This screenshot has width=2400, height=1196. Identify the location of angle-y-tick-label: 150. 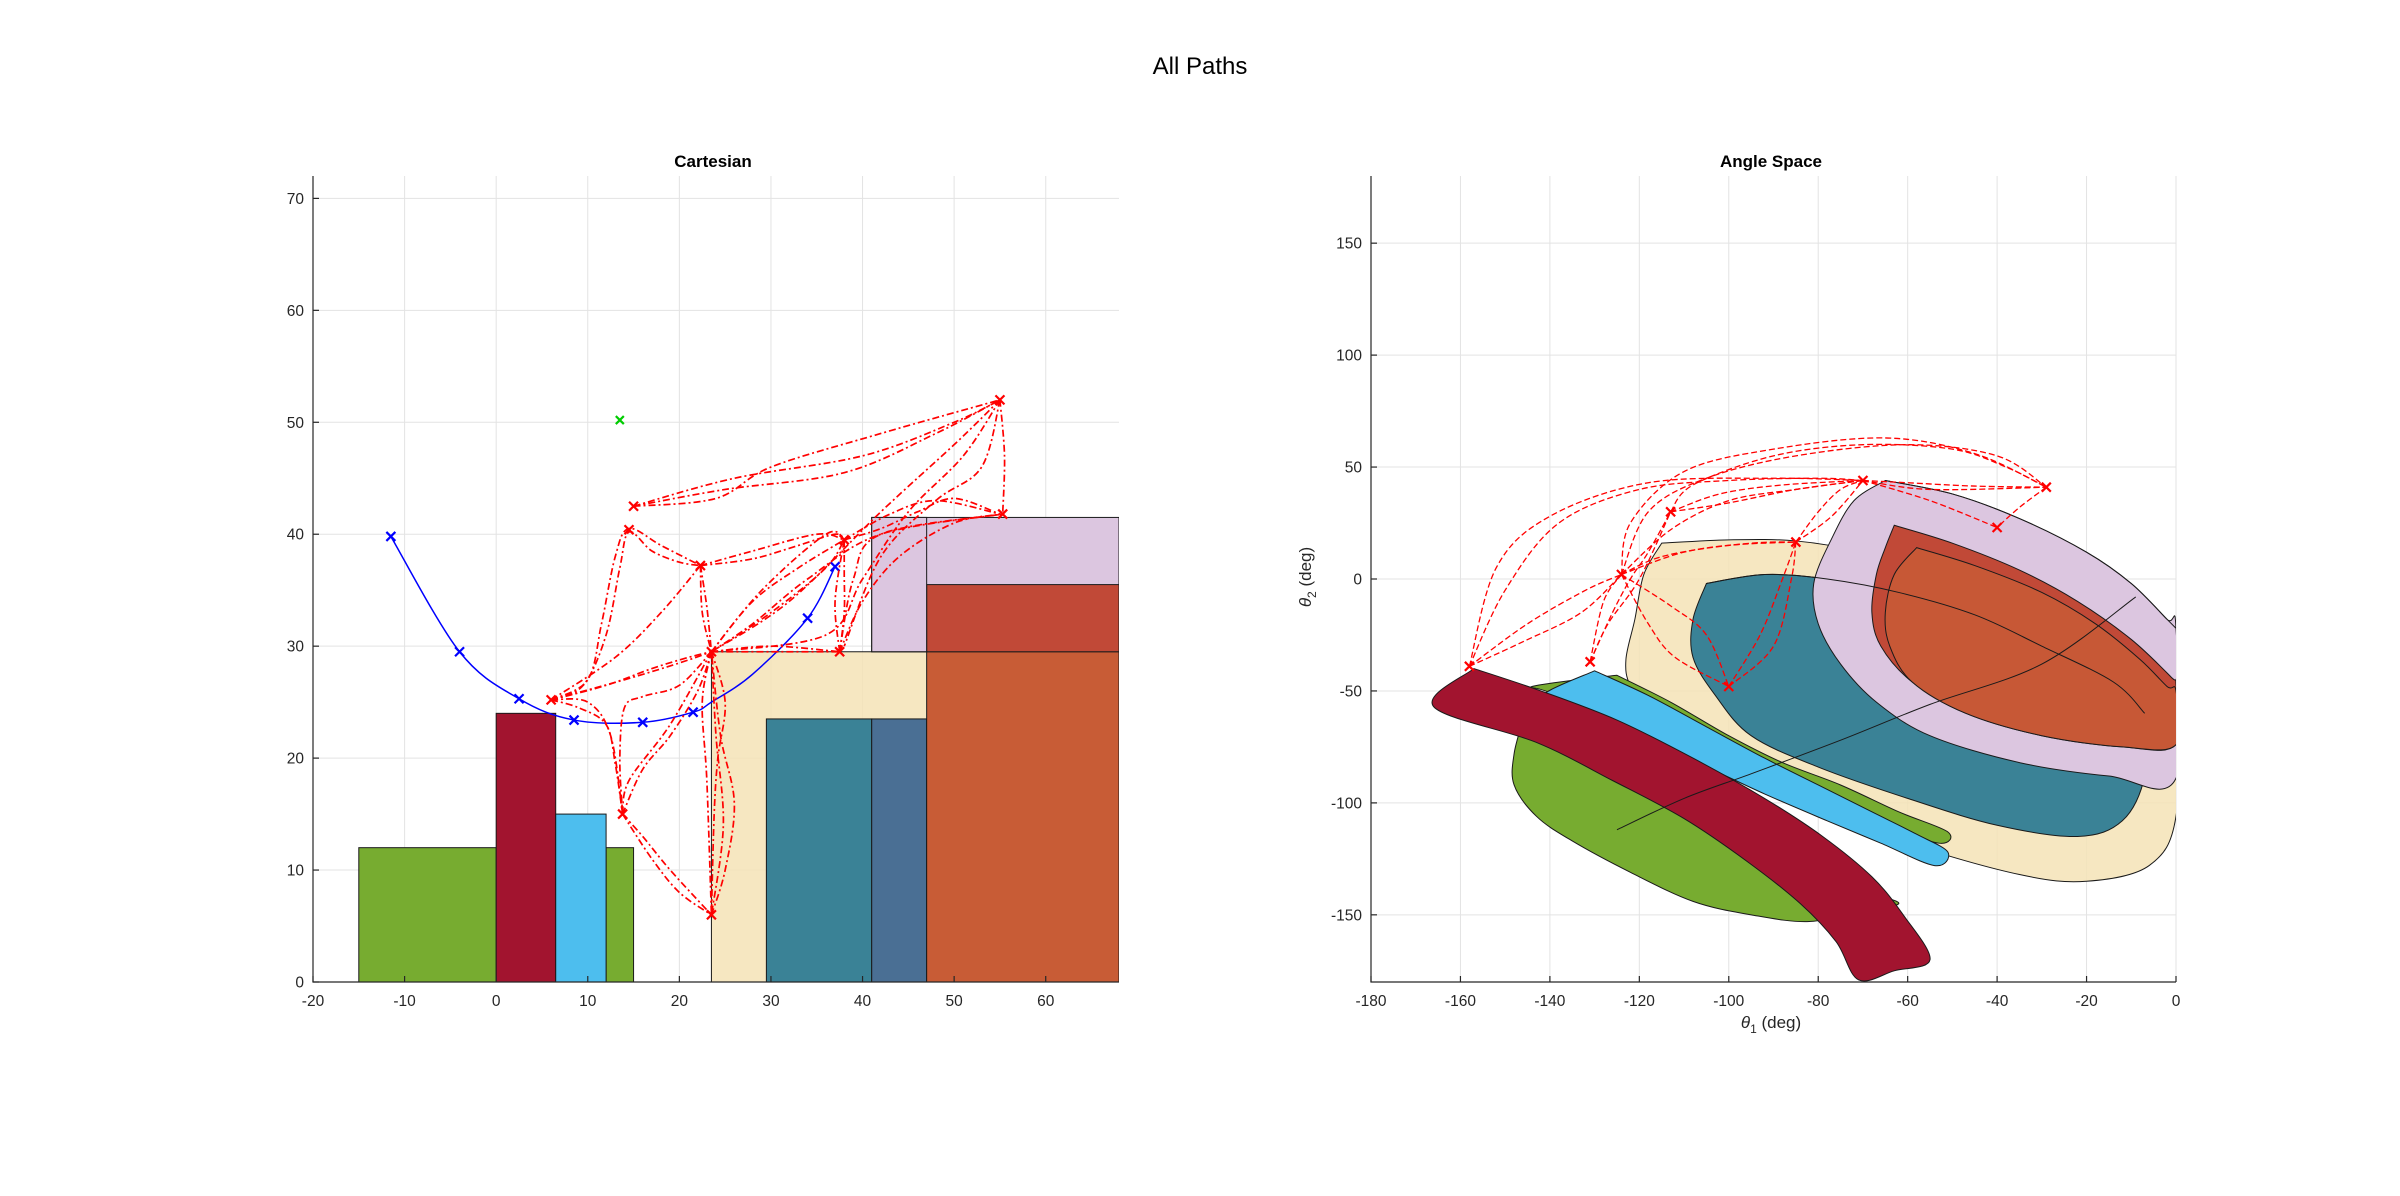
(1349, 244).